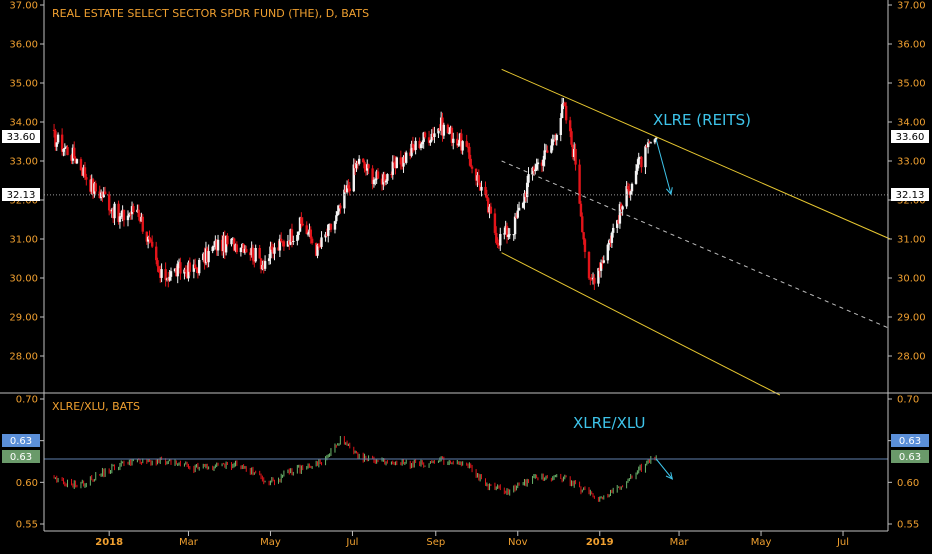 This screenshot has width=932, height=554. What do you see at coordinates (908, 400) in the screenshot?
I see `ratio-tick-label-right: 0.70` at bounding box center [908, 400].